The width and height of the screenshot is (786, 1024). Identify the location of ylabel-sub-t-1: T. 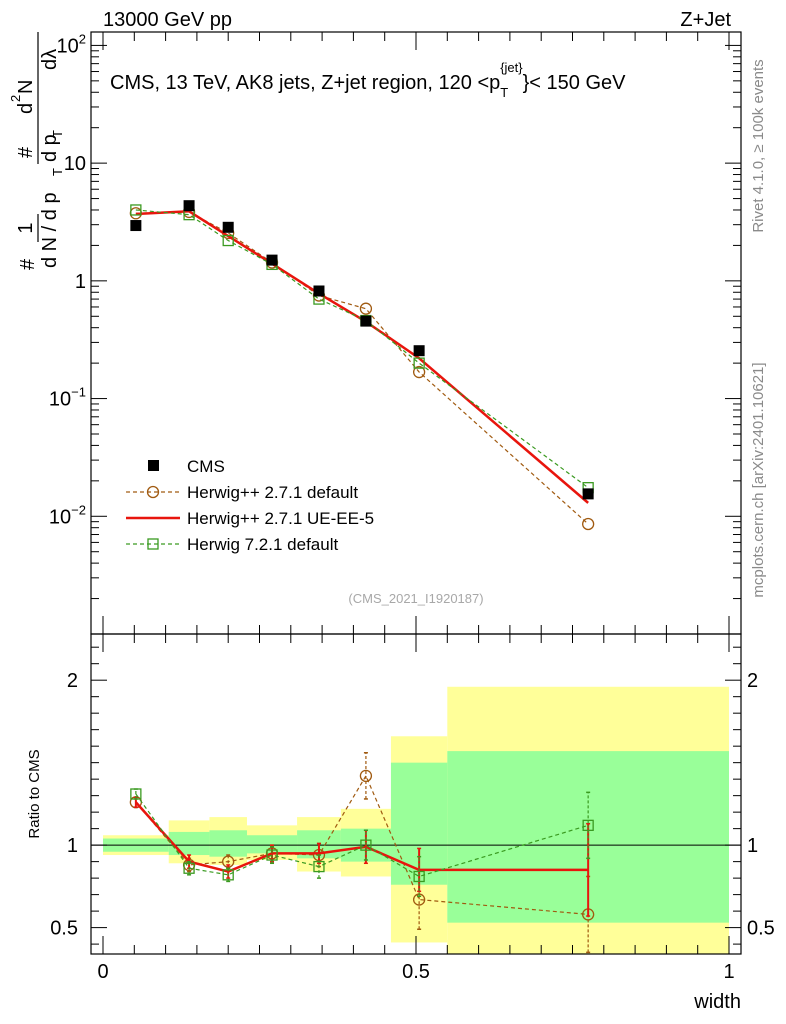
(57, 172).